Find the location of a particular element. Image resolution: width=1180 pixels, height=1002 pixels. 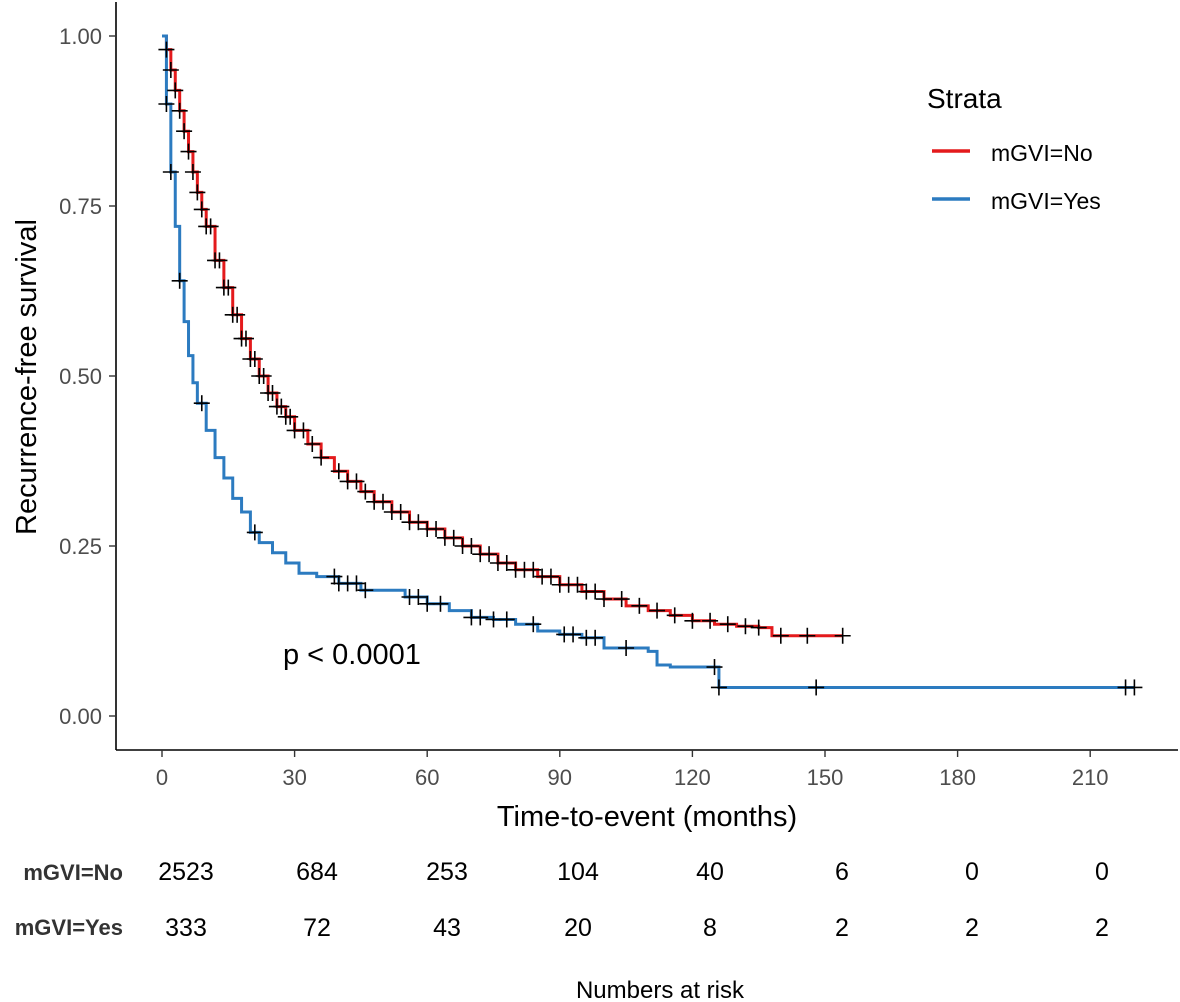

p-value-annotation: p < 0.0001 is located at coordinates (352, 655).